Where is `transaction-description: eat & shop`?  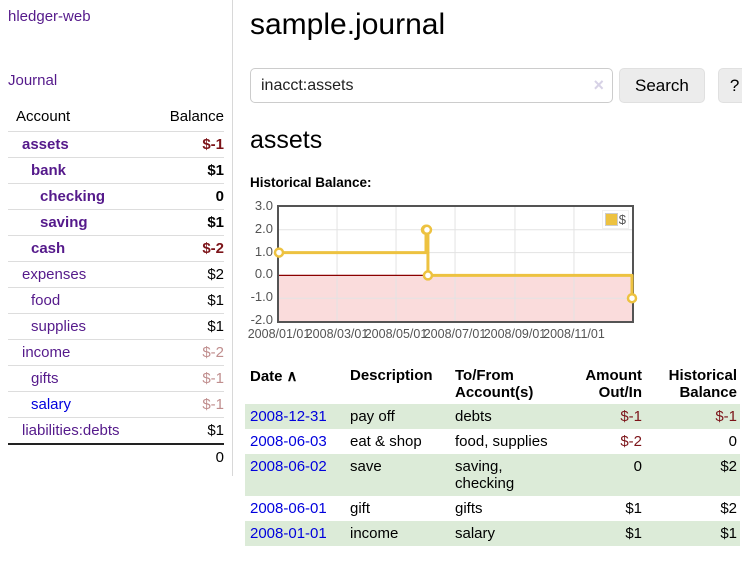
transaction-description: eat & shop is located at coordinates (386, 441).